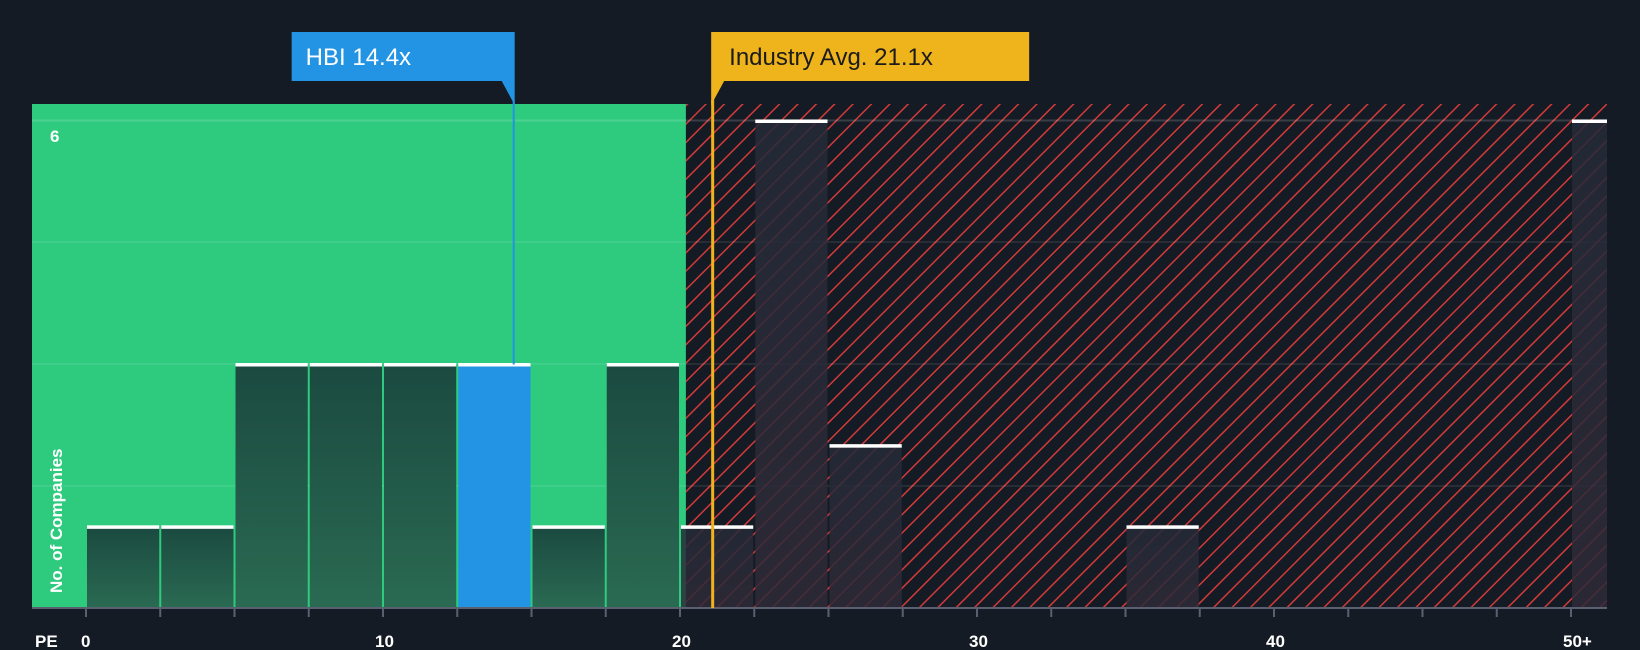 The width and height of the screenshot is (1640, 650). I want to click on company-callout, so click(403, 68).